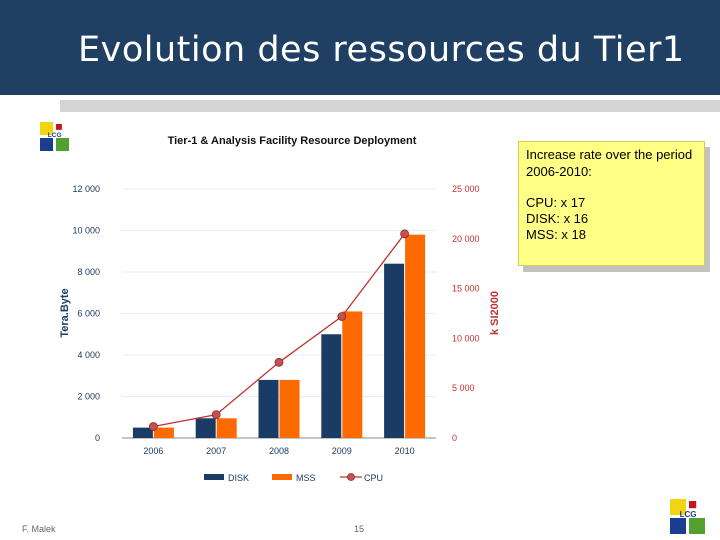  What do you see at coordinates (342, 451) in the screenshot?
I see `x-tick-label: 2009` at bounding box center [342, 451].